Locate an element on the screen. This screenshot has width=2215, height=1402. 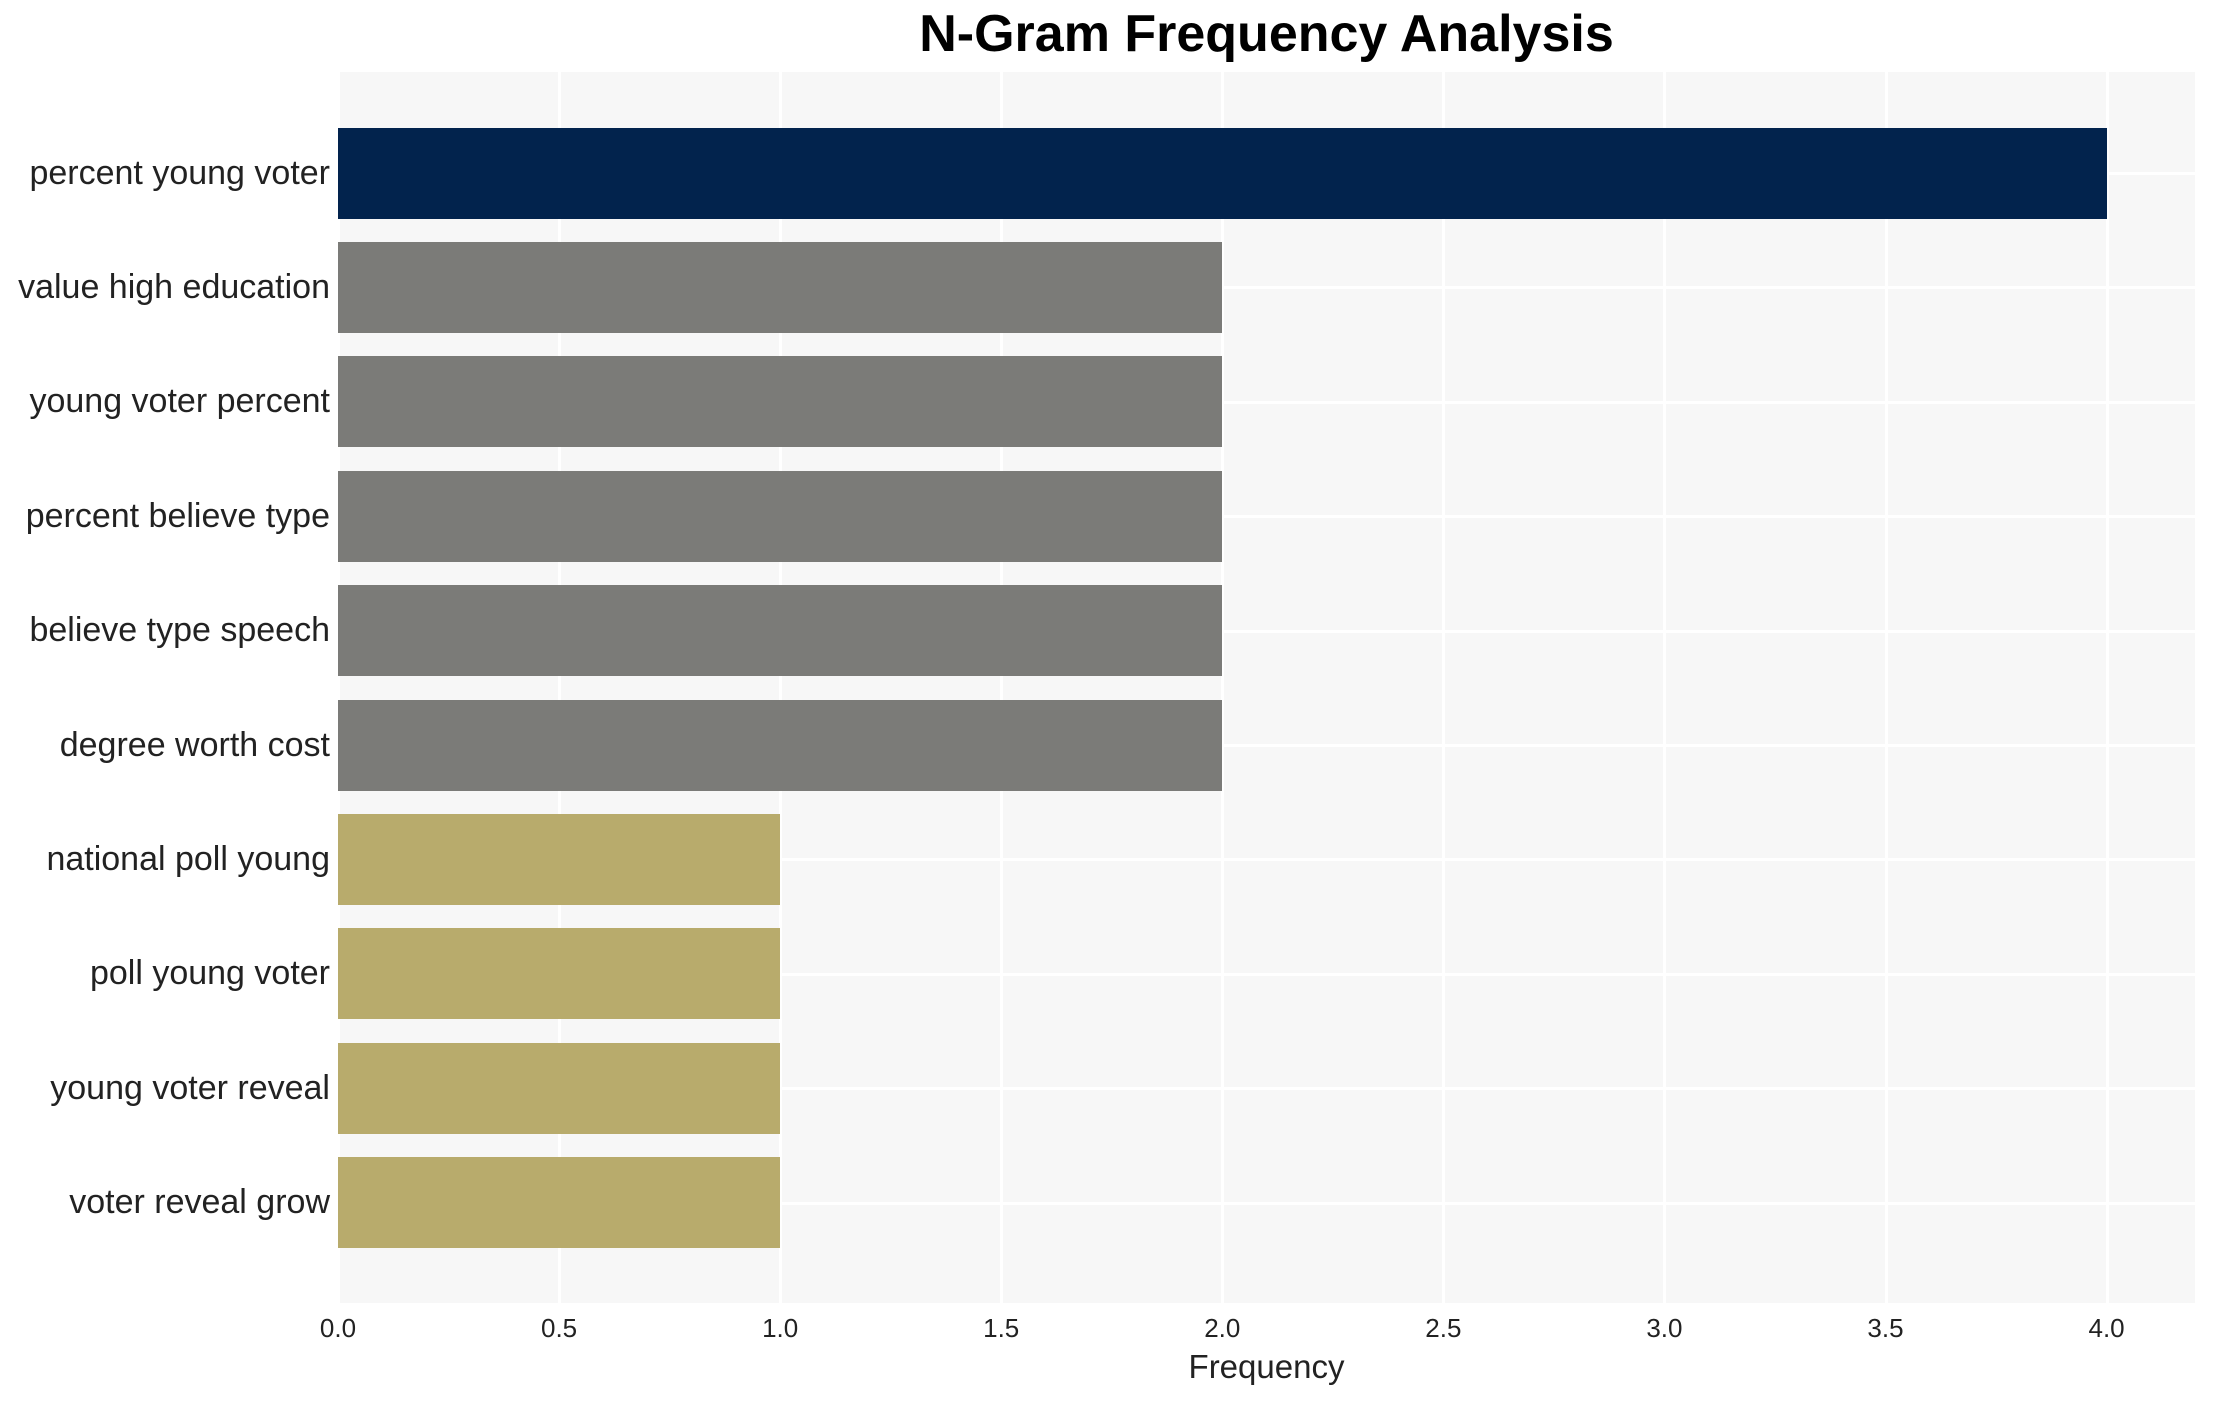
bar-degree-worth-cost is located at coordinates (780, 745).